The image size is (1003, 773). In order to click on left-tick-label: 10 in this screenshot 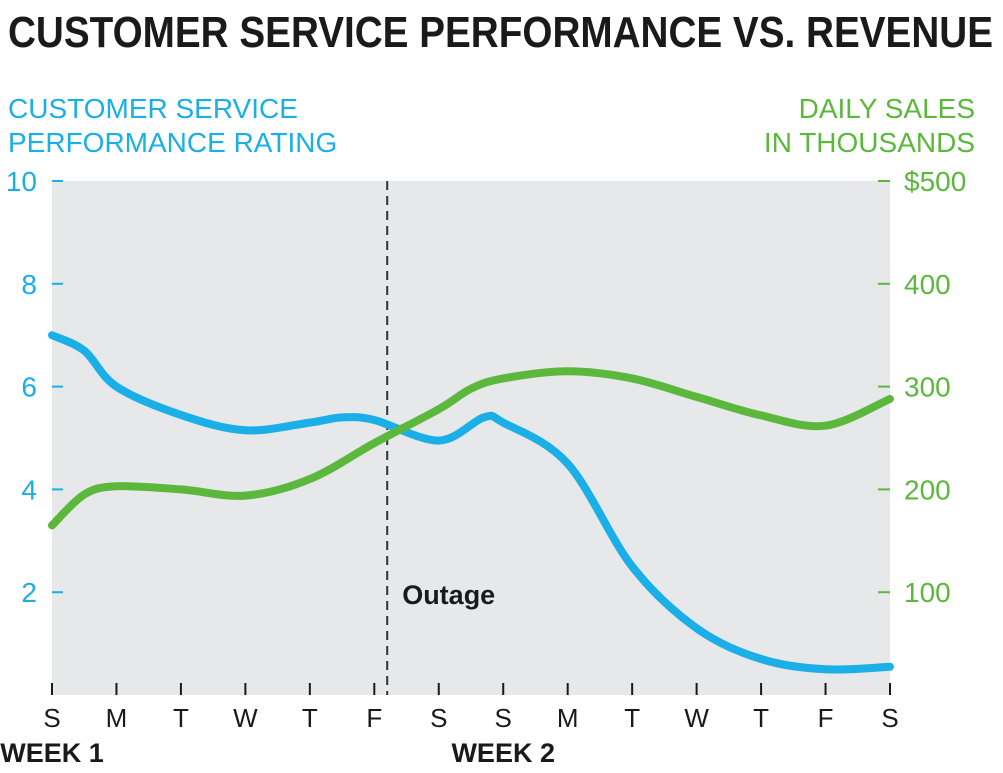, I will do `click(21, 181)`.